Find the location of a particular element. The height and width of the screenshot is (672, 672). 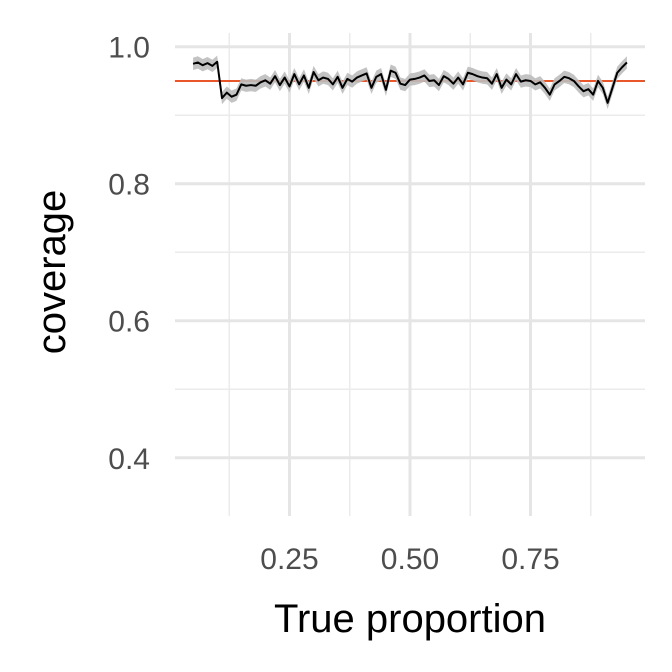

x-tick-label-1: 0.50 is located at coordinates (410, 559).